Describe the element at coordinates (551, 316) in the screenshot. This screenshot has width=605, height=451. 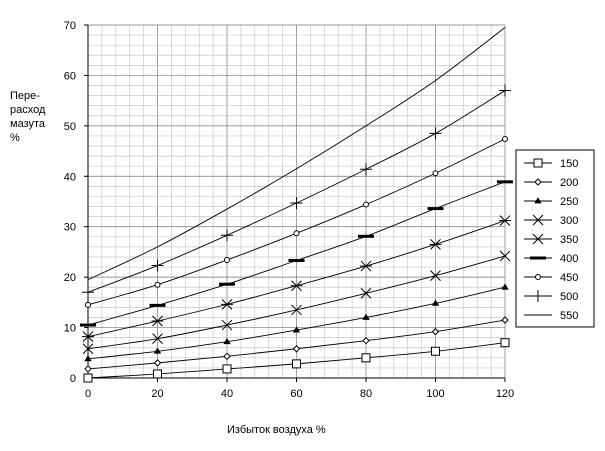
I see `legend-item: 550` at that location.